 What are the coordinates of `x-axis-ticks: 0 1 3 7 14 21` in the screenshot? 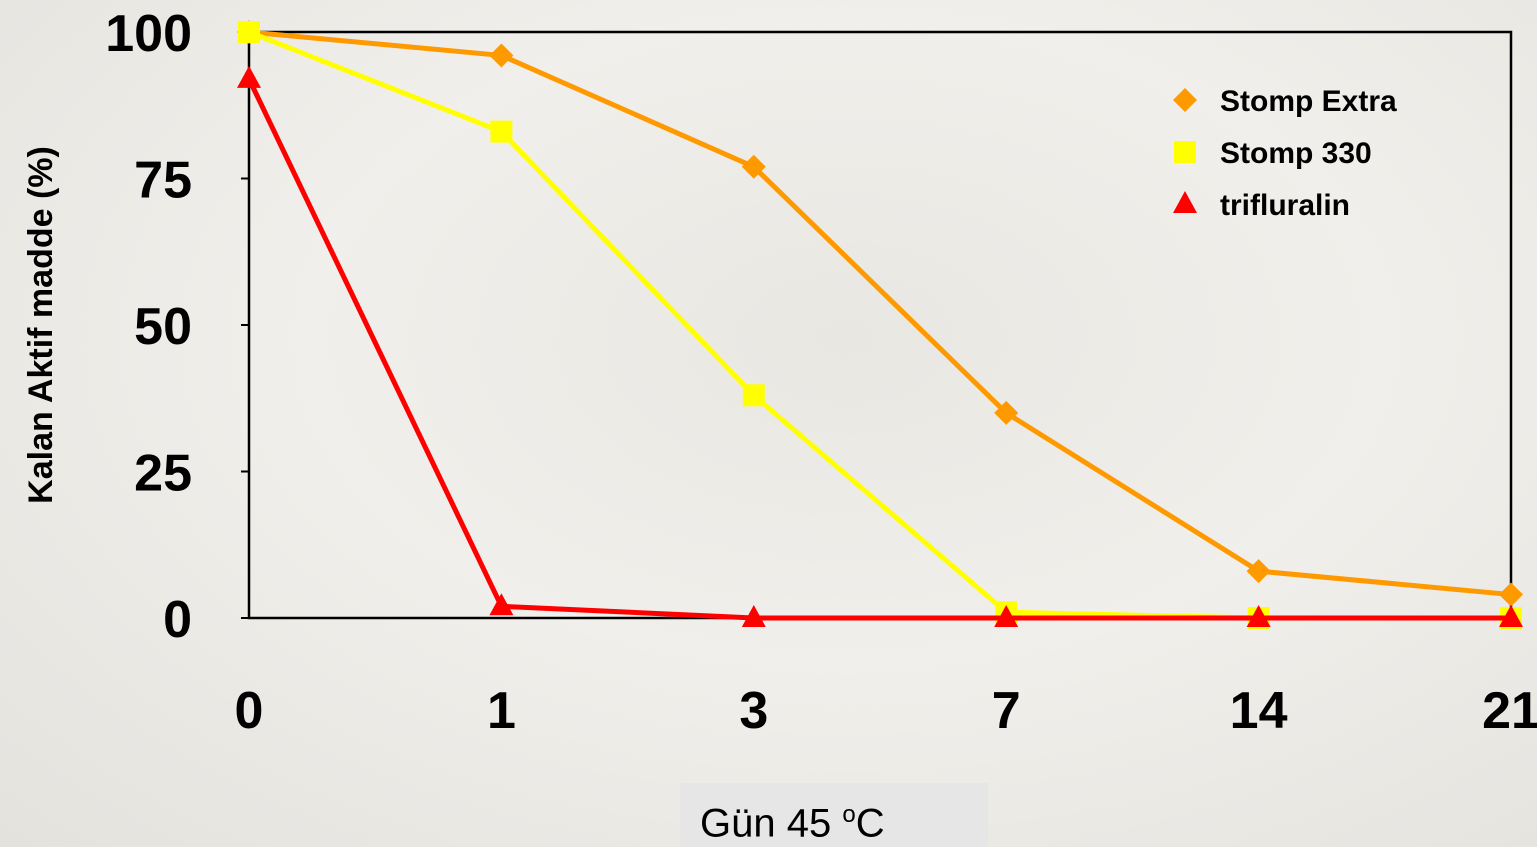 It's located at (886, 711).